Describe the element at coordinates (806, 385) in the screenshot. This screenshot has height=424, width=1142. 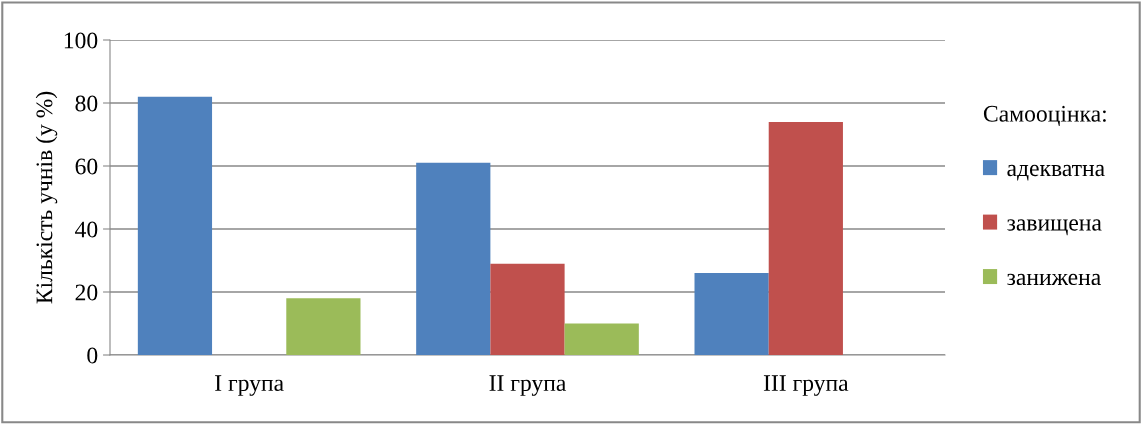
I see `x-tick-label: III група` at that location.